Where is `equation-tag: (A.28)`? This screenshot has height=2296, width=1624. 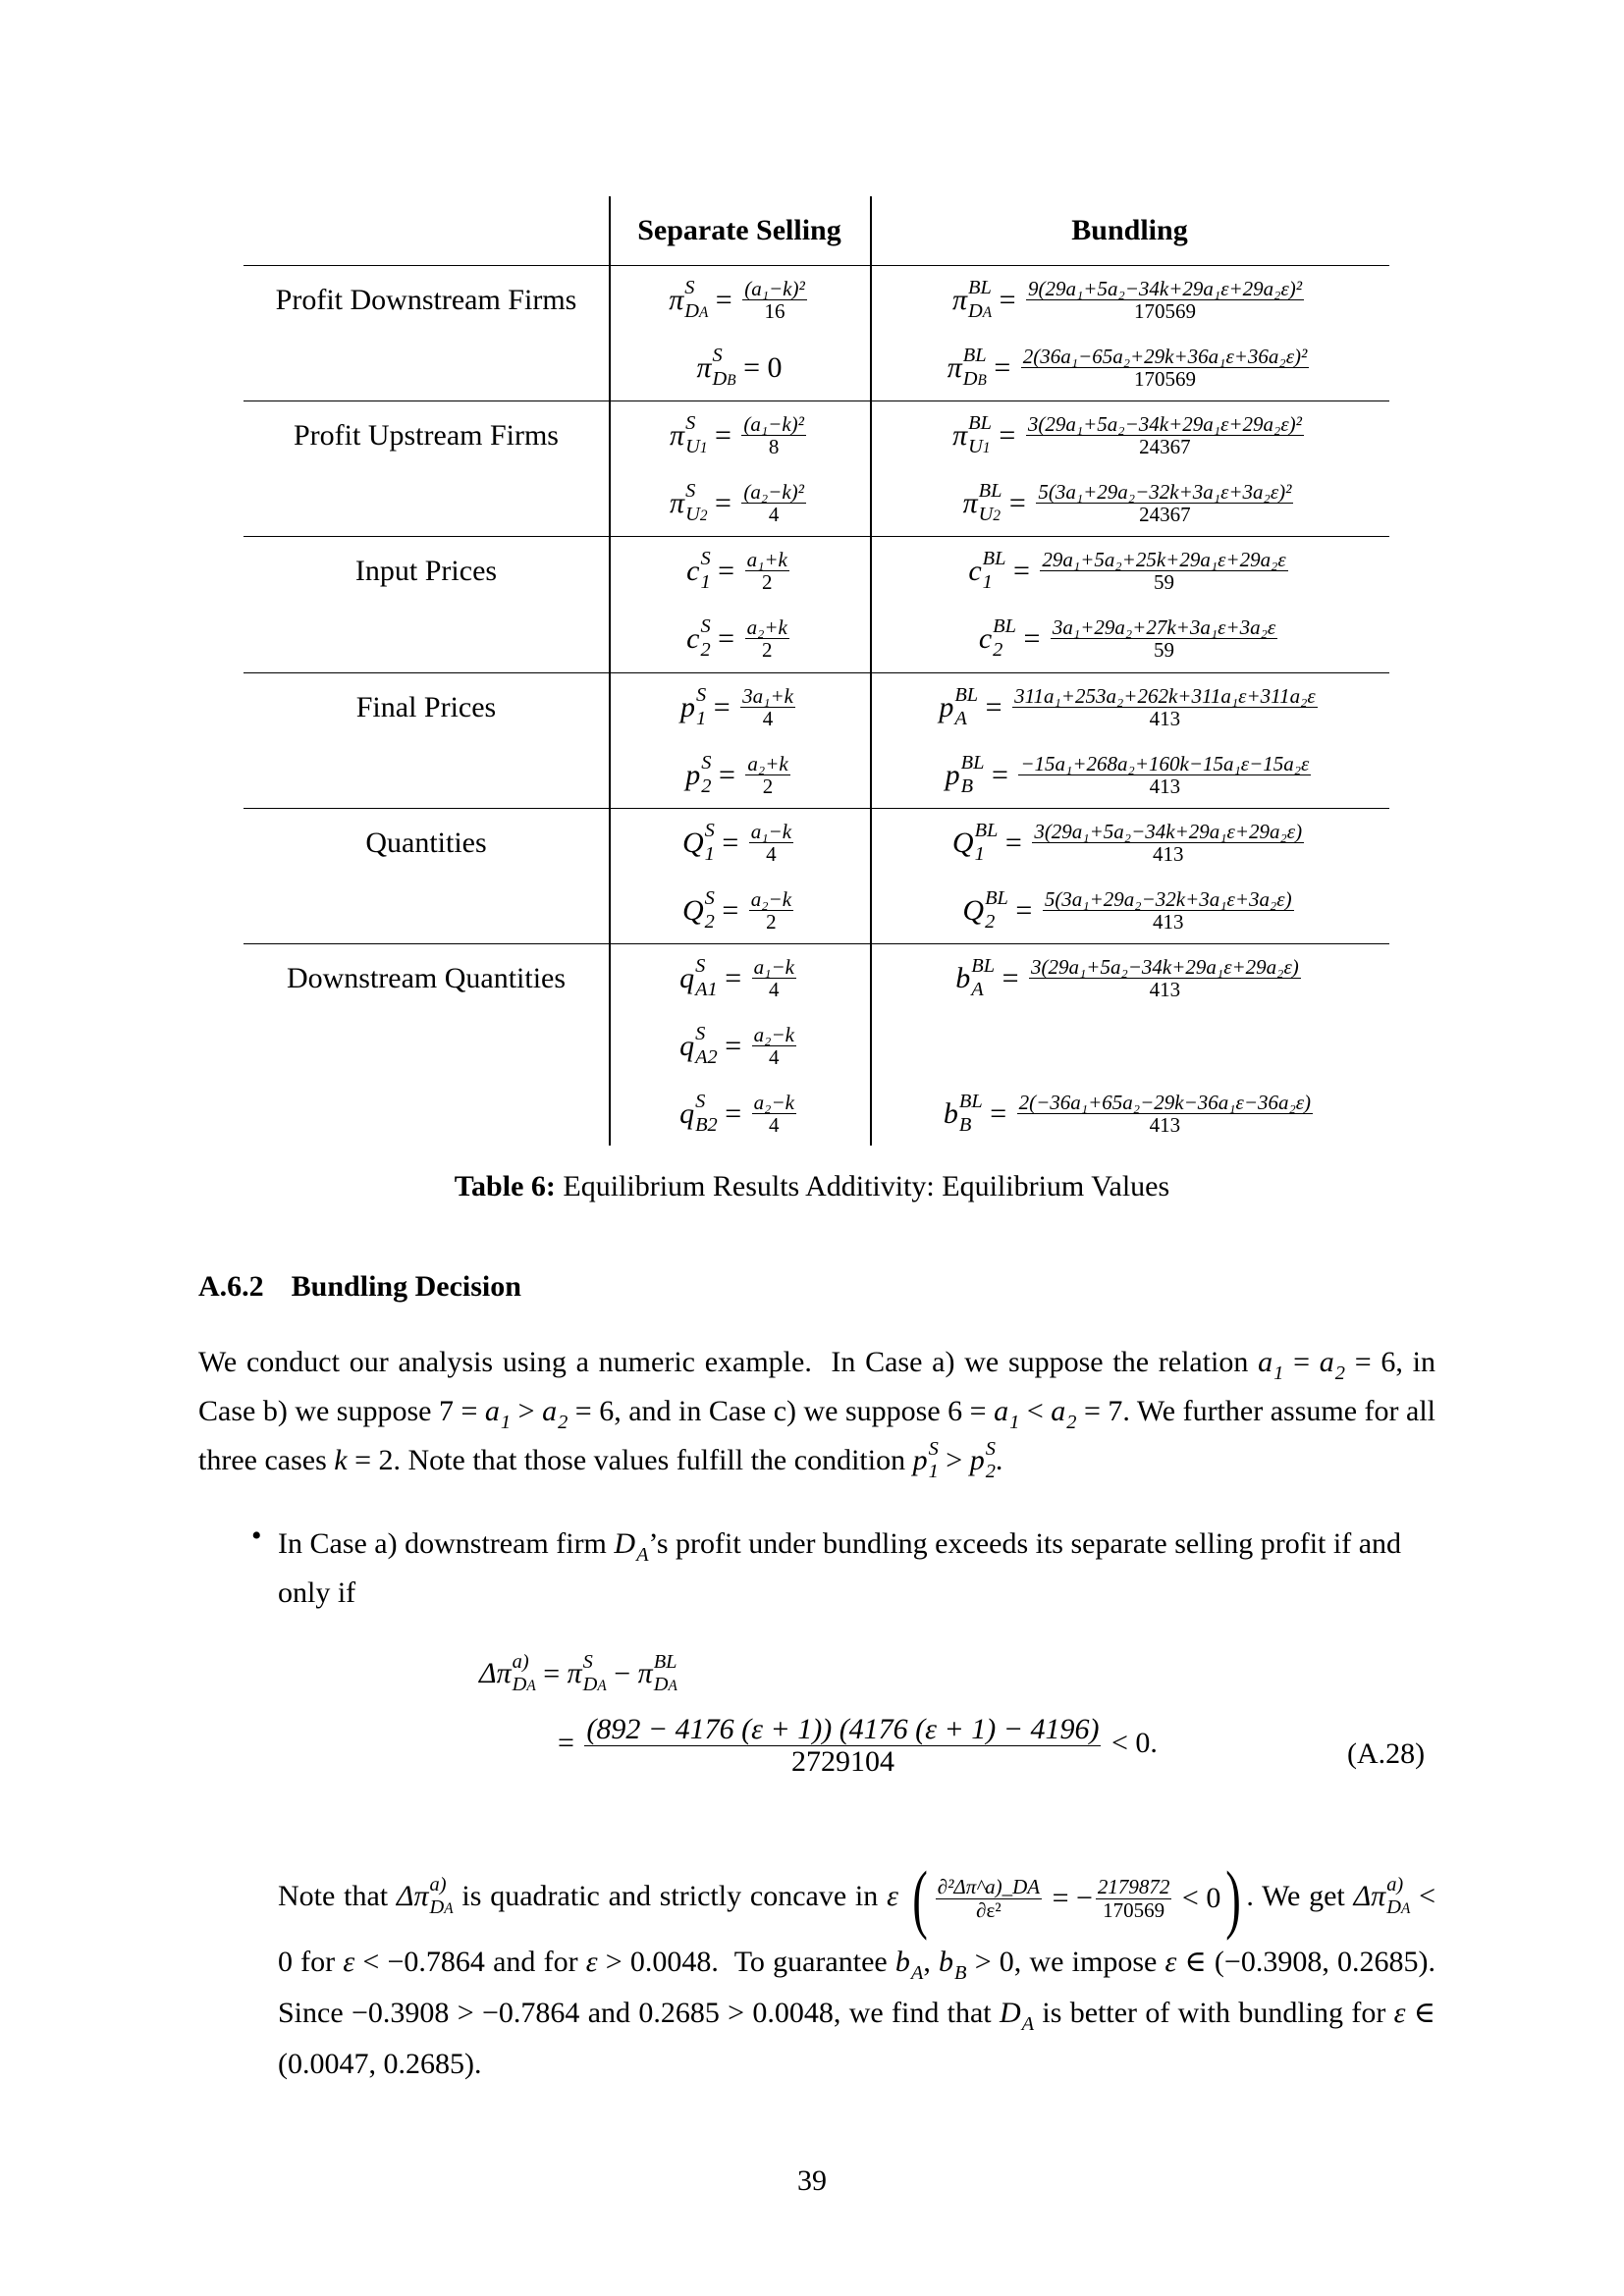
equation-tag: (A.28) is located at coordinates (1386, 1753).